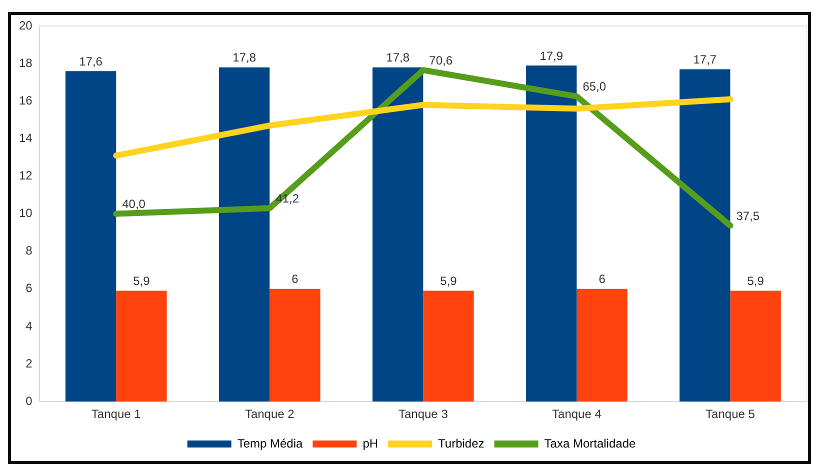  What do you see at coordinates (25, 100) in the screenshot?
I see `y-tick-label: 16` at bounding box center [25, 100].